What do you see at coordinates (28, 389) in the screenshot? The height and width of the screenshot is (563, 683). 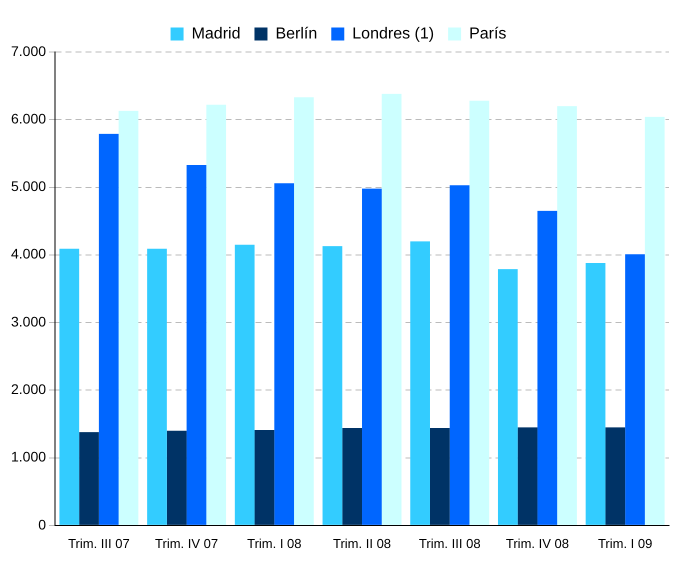 I see `y-tick-label: 2.000` at bounding box center [28, 389].